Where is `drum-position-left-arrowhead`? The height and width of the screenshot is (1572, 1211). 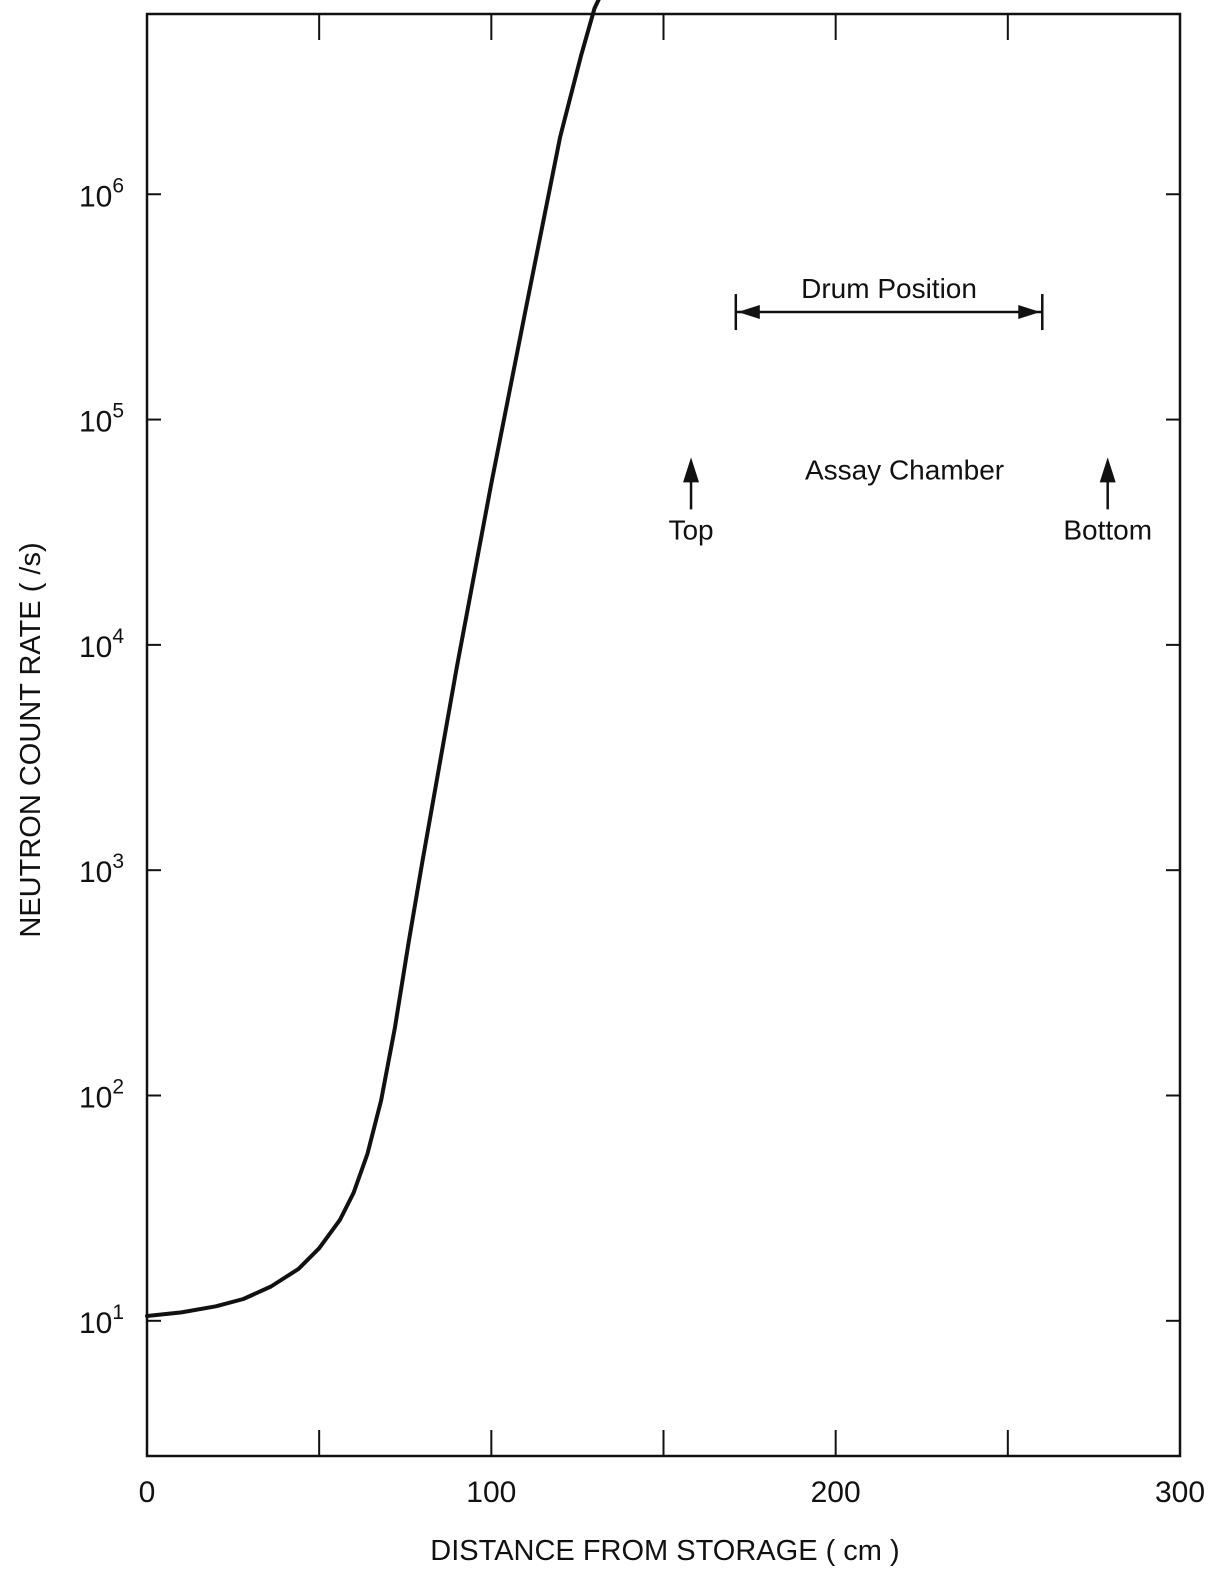 drum-position-left-arrowhead is located at coordinates (748, 312).